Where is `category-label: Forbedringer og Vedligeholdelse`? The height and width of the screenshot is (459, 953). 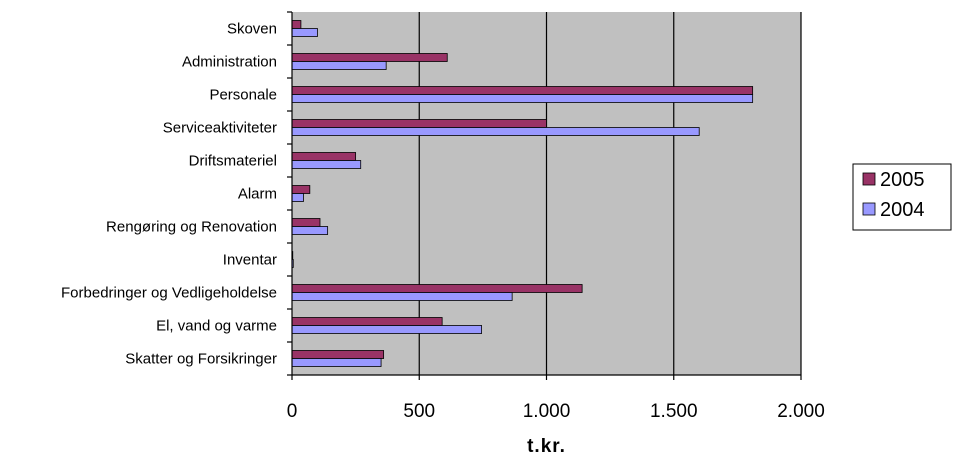 category-label: Forbedringer og Vedligeholdelse is located at coordinates (169, 293).